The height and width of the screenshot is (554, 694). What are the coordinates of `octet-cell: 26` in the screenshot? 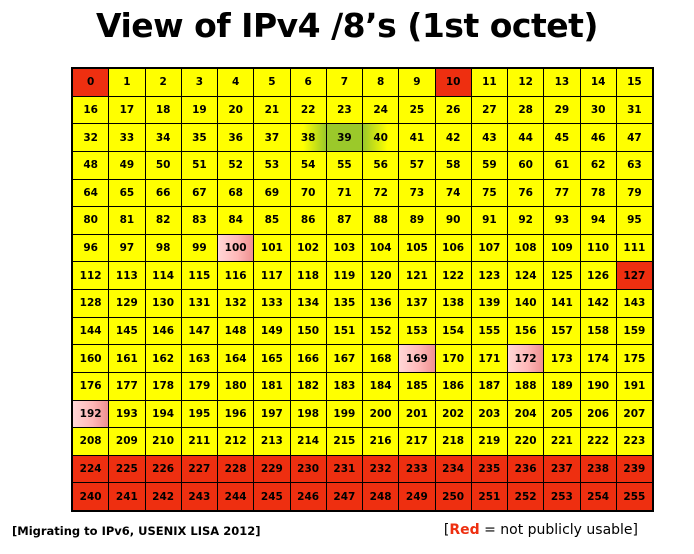 It's located at (453, 110).